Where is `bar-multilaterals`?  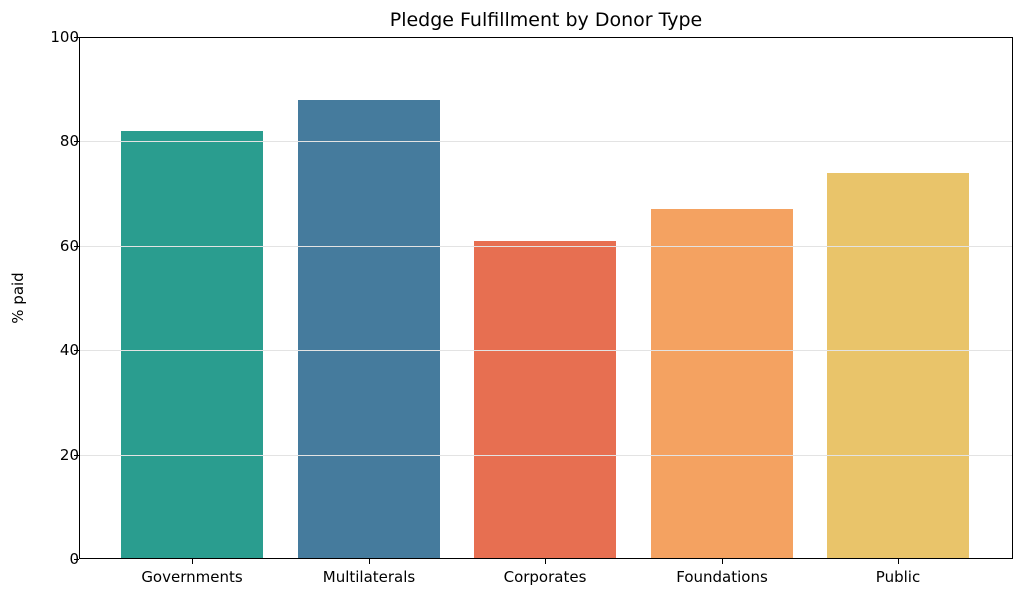 bar-multilaterals is located at coordinates (369, 329).